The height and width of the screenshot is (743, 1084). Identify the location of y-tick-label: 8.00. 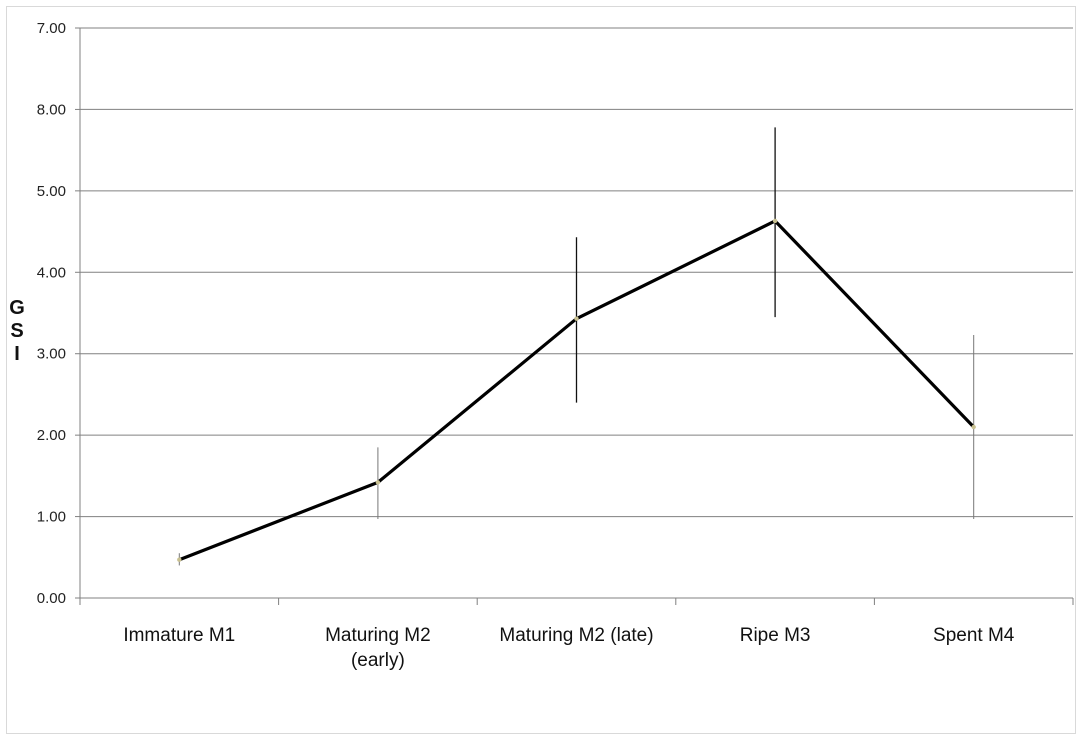
(51, 109).